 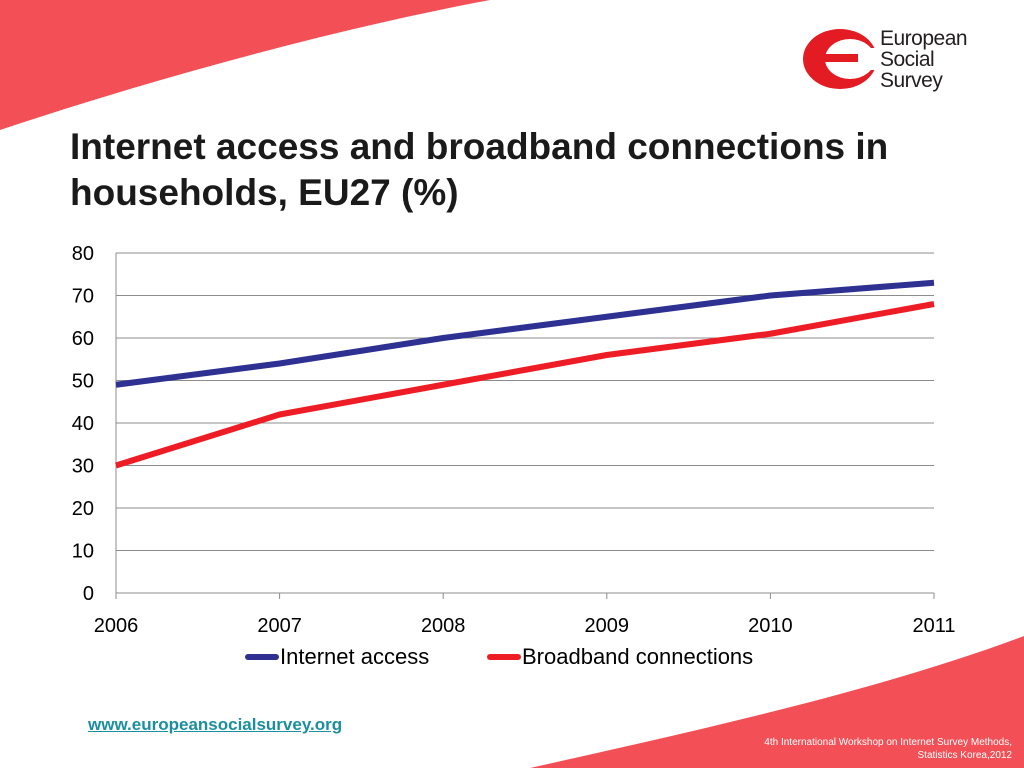 I want to click on y-tick-label-3: 30, so click(x=83, y=467).